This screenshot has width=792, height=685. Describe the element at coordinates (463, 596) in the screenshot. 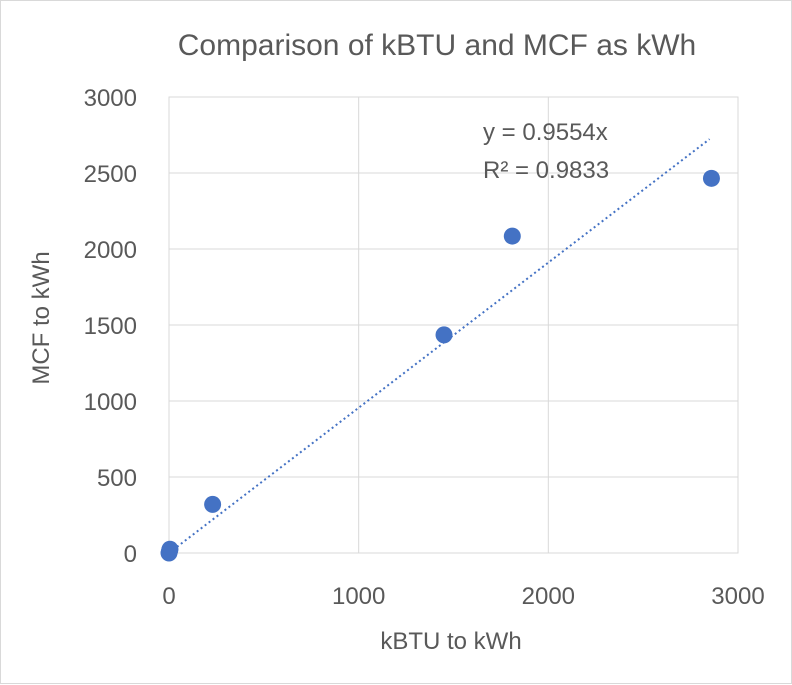

I see `x-axis-tick-labels: 0 1000 2000 3000` at that location.